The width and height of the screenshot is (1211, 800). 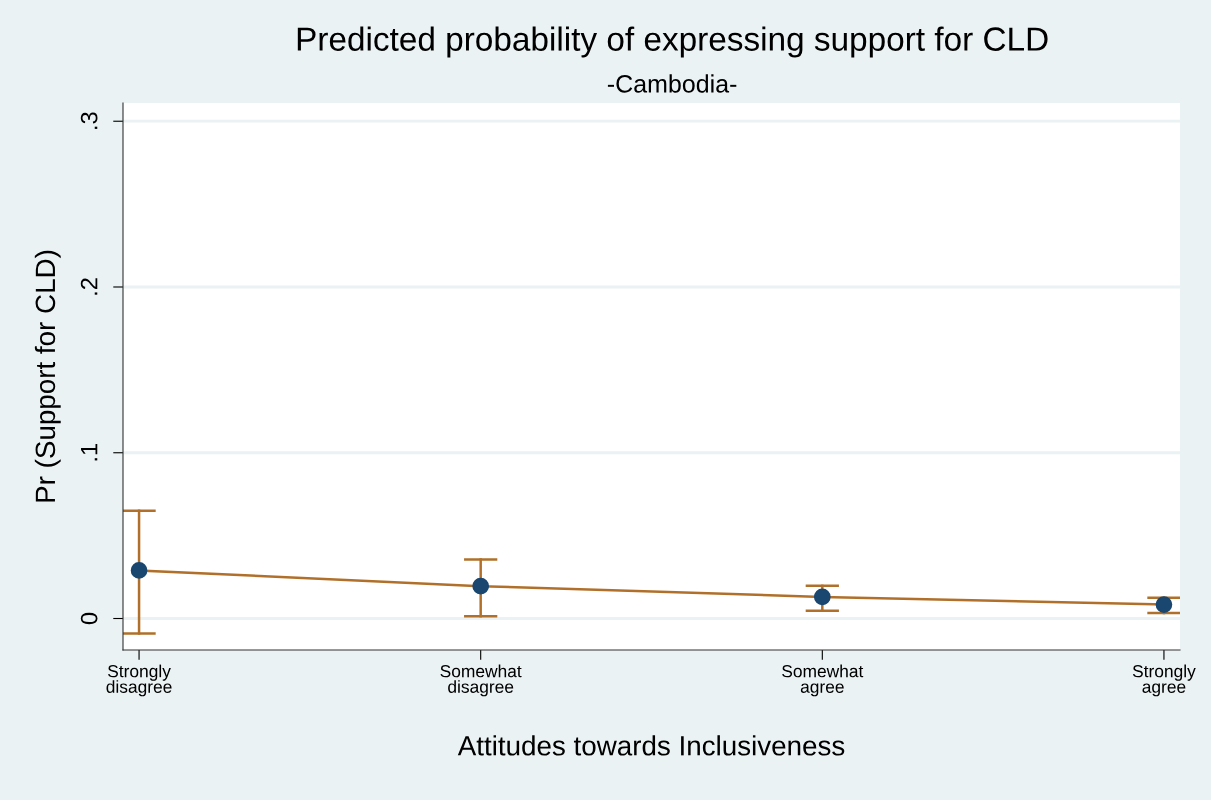 What do you see at coordinates (89, 452) in the screenshot?
I see `y-tick-label: .1` at bounding box center [89, 452].